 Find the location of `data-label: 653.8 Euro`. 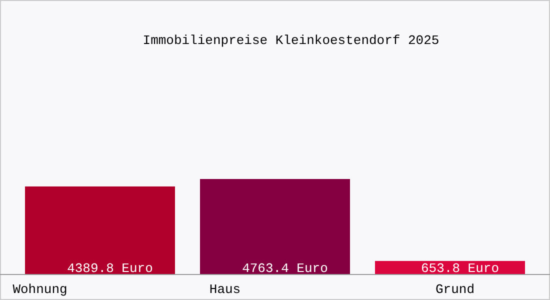

data-label: 653.8 Euro is located at coordinates (460, 268).